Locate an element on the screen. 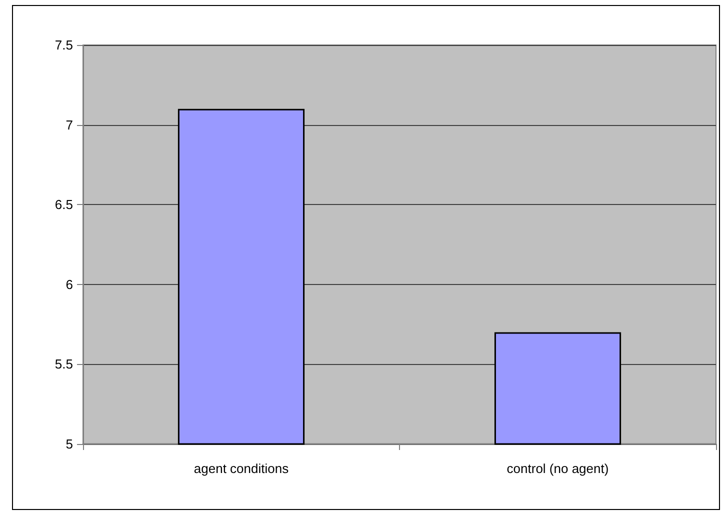 The image size is (723, 515). y-tick-label: 5 is located at coordinates (69, 444).